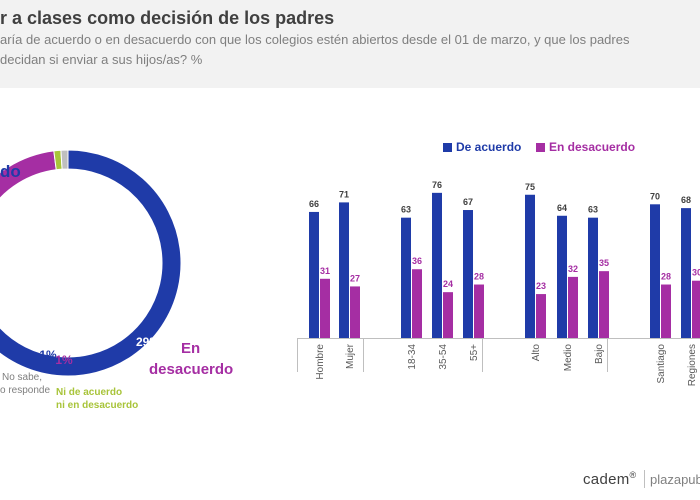 This screenshot has height=500, width=700. What do you see at coordinates (89, 392) in the screenshot?
I see `donut-label-ni-1: Ni de acuerdo` at bounding box center [89, 392].